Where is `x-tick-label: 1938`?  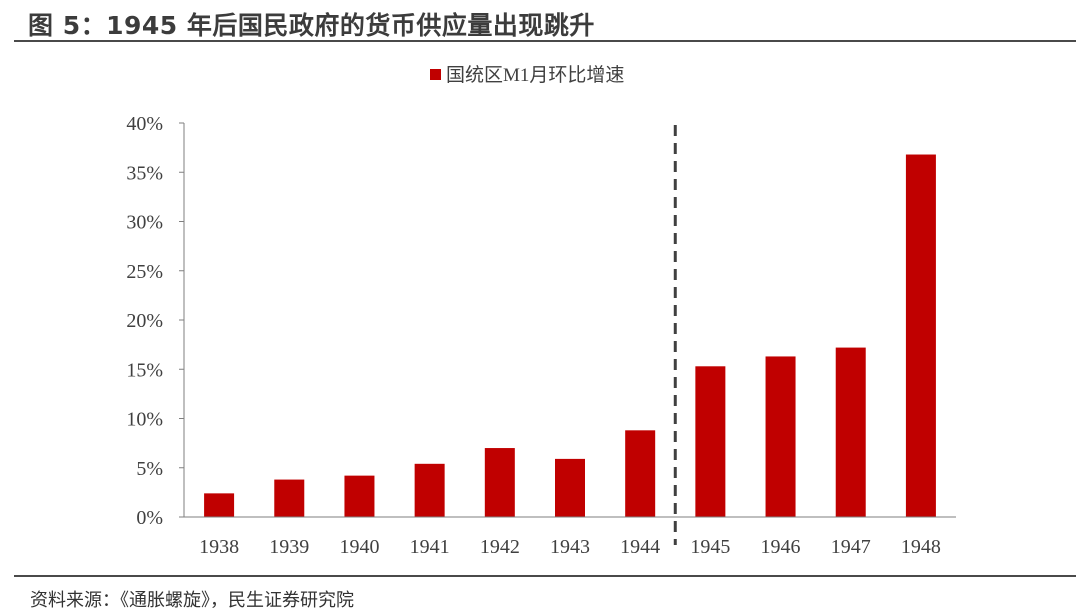
x-tick-label: 1938 is located at coordinates (219, 547).